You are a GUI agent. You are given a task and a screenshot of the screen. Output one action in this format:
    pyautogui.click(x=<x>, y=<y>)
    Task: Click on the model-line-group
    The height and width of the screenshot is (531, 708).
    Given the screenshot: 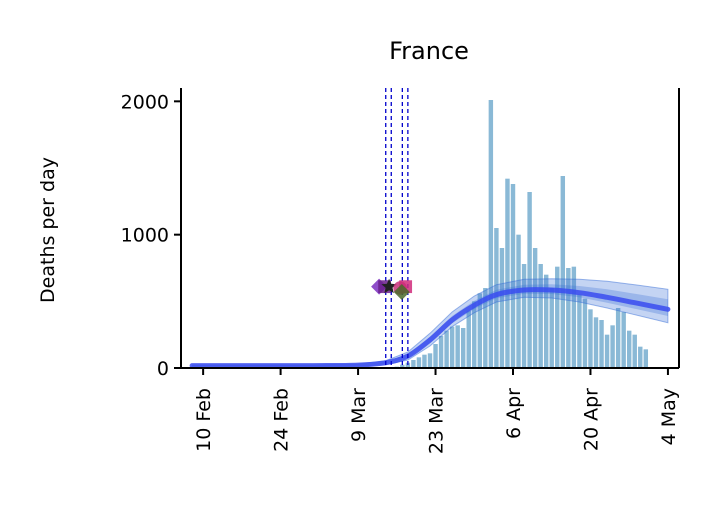 What is the action you would take?
    pyautogui.click(x=430, y=328)
    